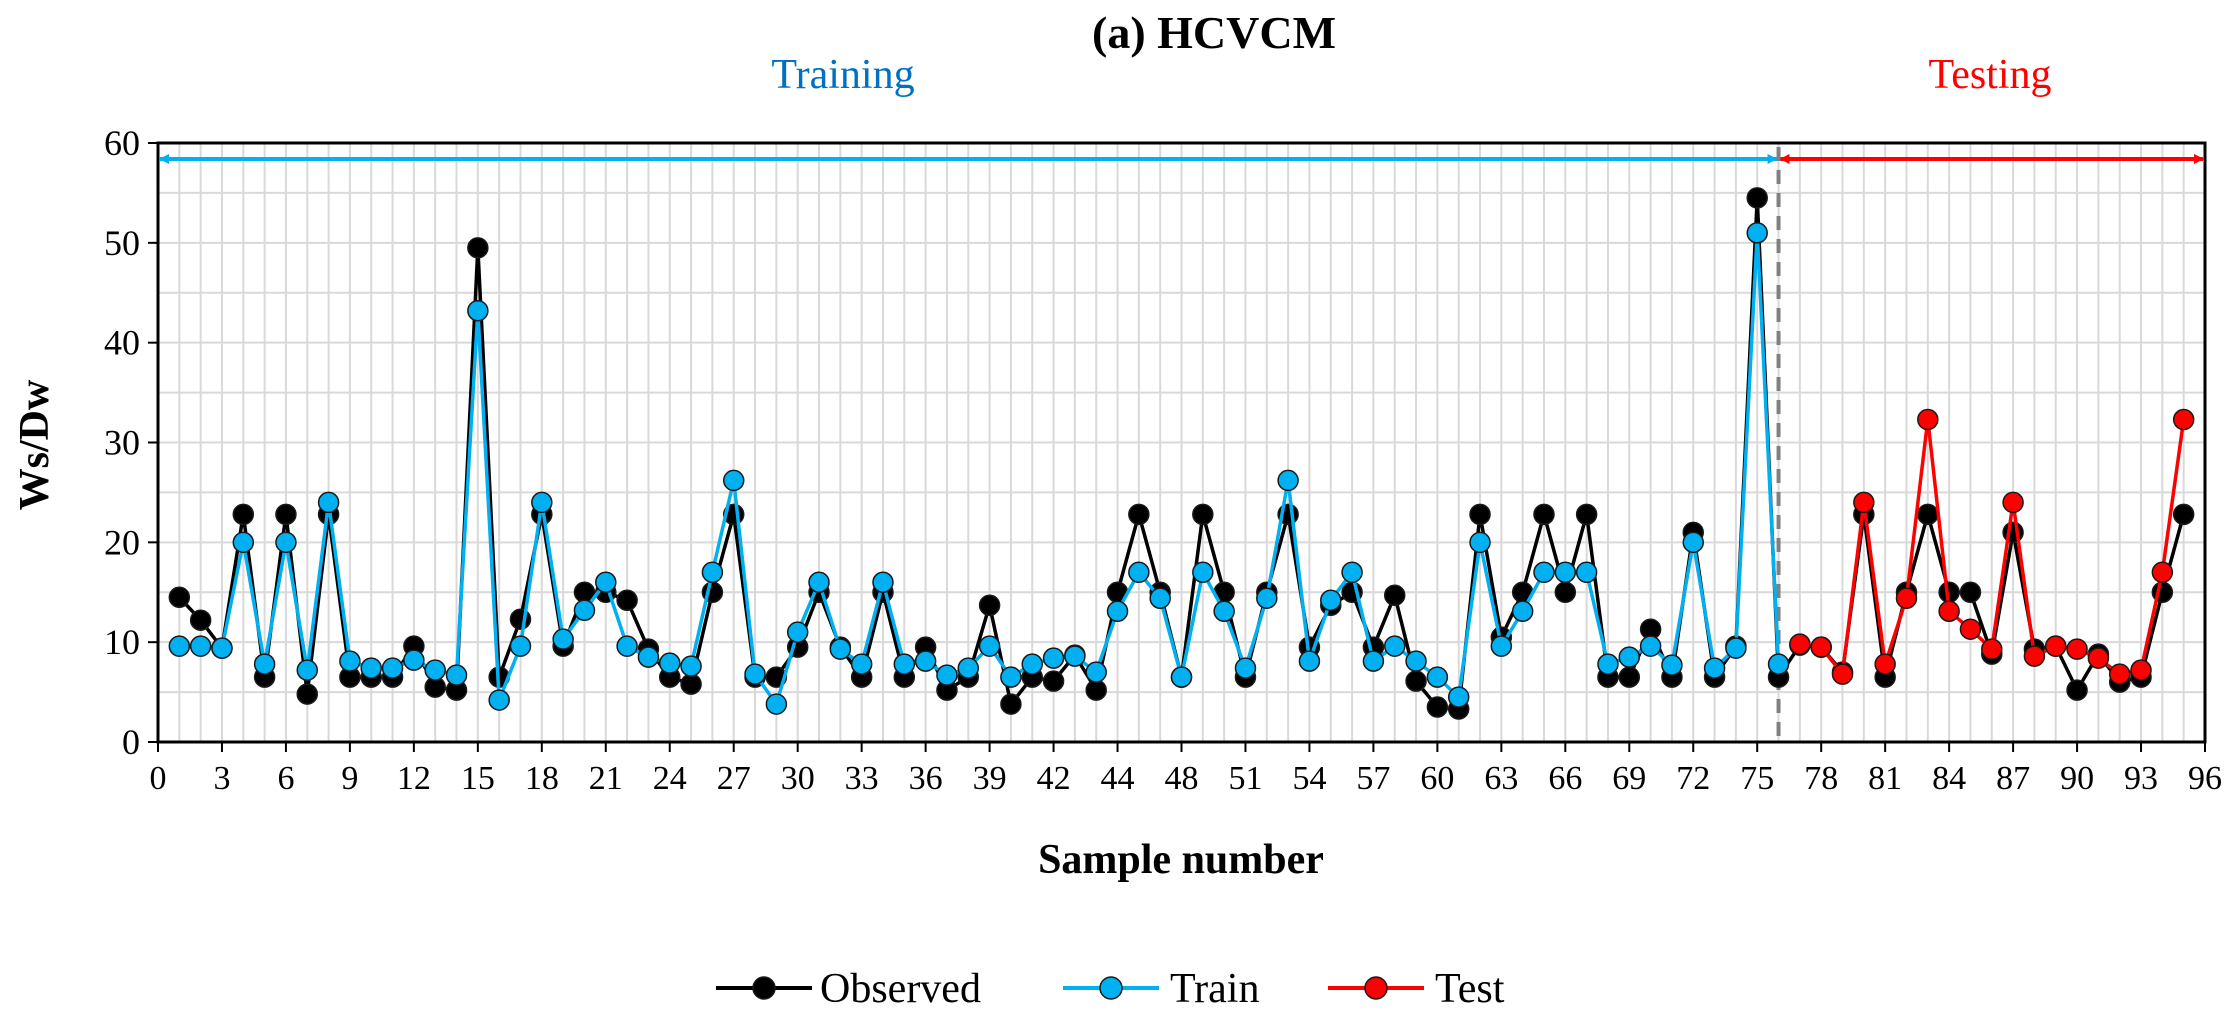 The height and width of the screenshot is (1025, 2237). I want to click on x-tick-label: 54, so click(1309, 778).